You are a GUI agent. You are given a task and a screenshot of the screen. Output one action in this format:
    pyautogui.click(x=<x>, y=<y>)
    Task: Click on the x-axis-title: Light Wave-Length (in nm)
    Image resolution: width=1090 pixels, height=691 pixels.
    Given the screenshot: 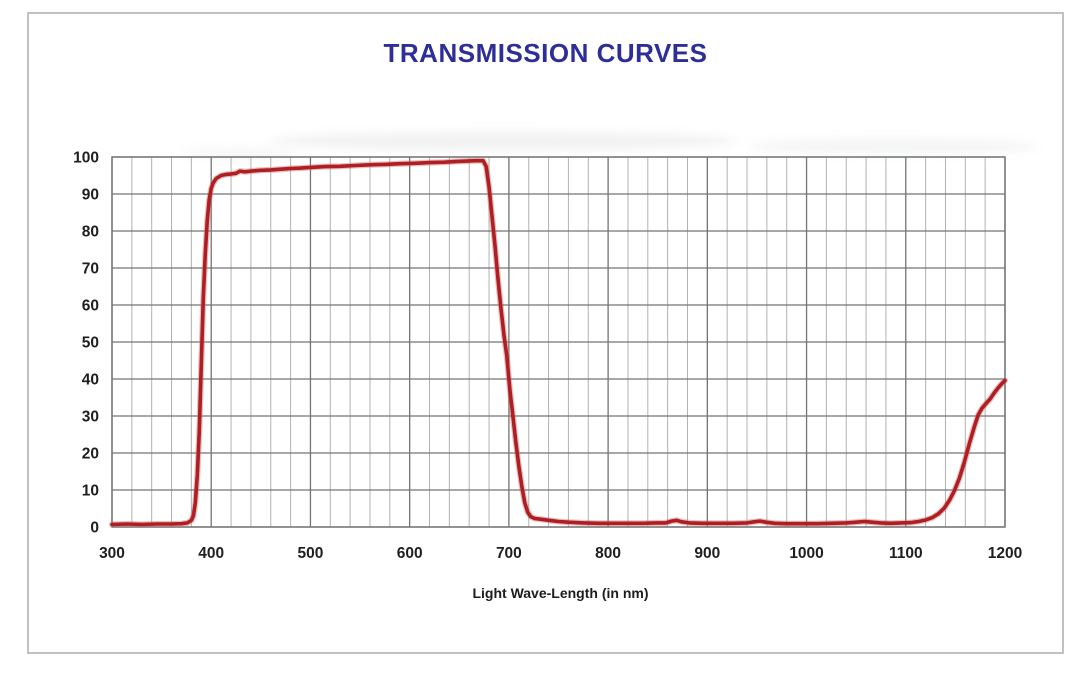 What is the action you would take?
    pyautogui.click(x=560, y=593)
    